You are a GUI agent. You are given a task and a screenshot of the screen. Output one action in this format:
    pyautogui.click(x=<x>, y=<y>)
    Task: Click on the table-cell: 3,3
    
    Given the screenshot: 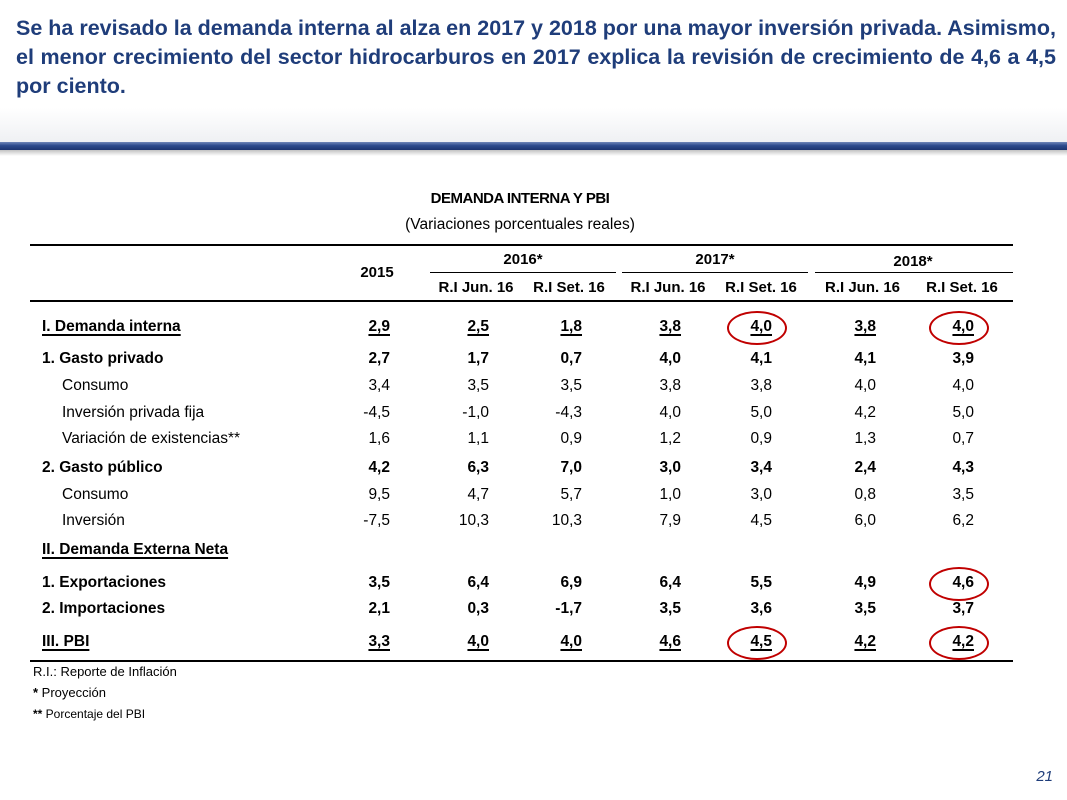 What is the action you would take?
    pyautogui.click(x=379, y=641)
    